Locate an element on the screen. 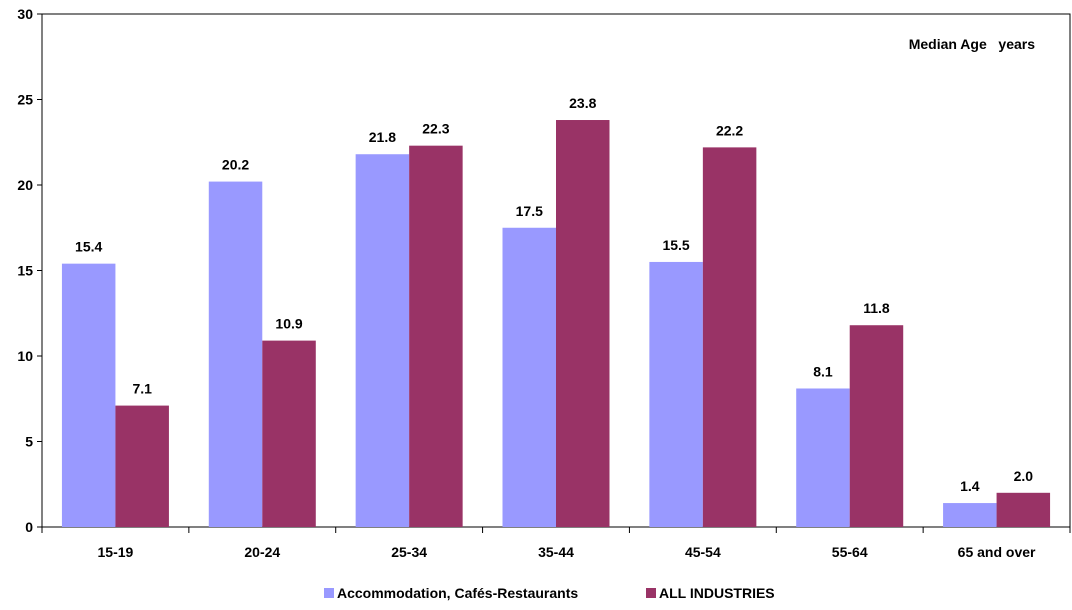  legend-label: Accommodation, Cafés-Restaurants is located at coordinates (457, 593).